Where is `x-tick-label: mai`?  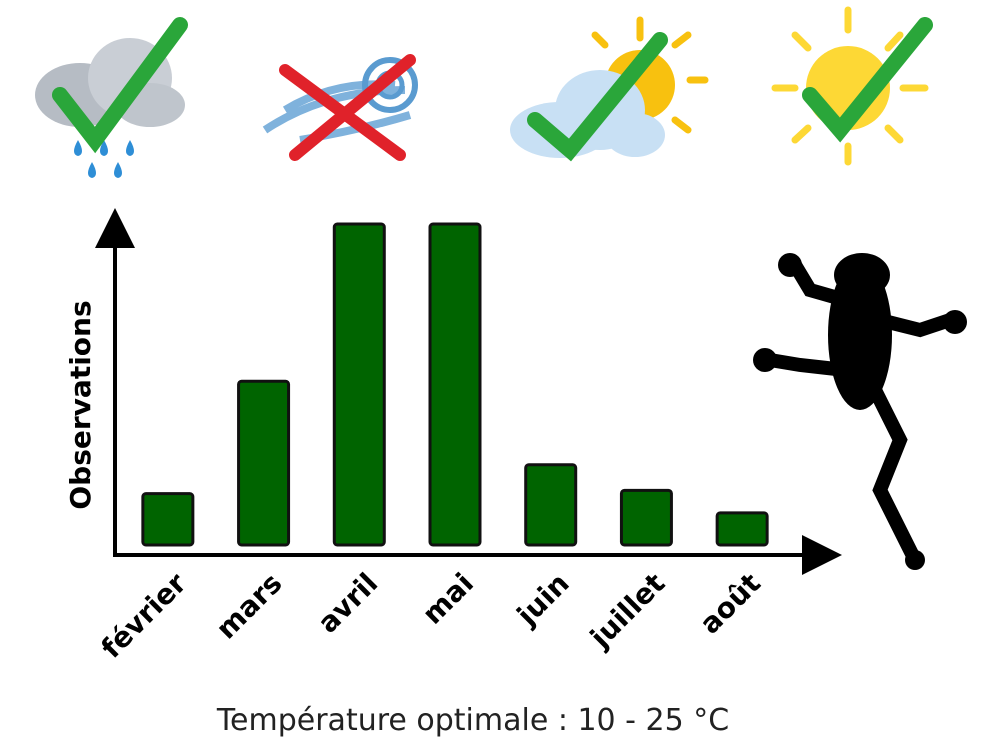
x-tick-label: mai is located at coordinates (448, 599).